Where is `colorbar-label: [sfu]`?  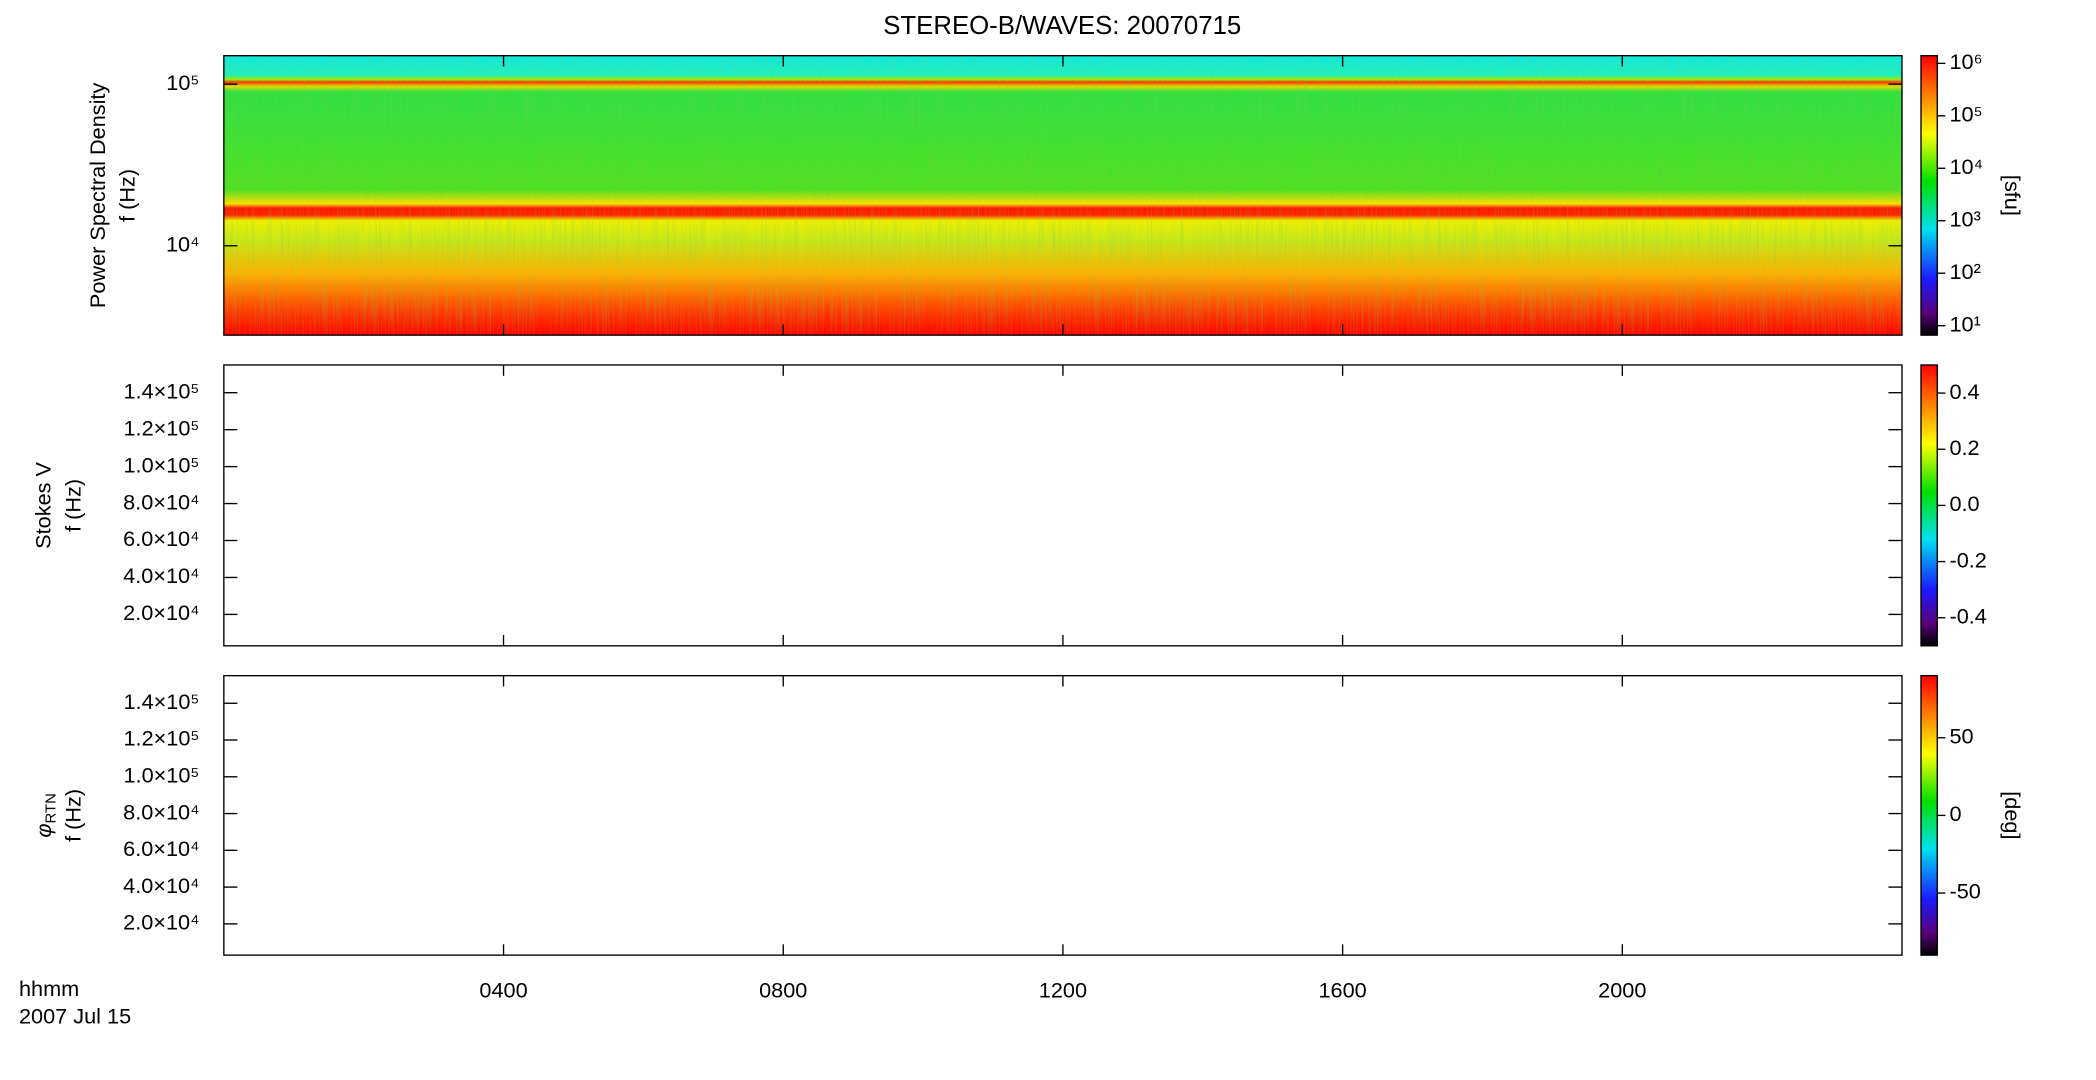
colorbar-label: [sfu] is located at coordinates (2012, 195).